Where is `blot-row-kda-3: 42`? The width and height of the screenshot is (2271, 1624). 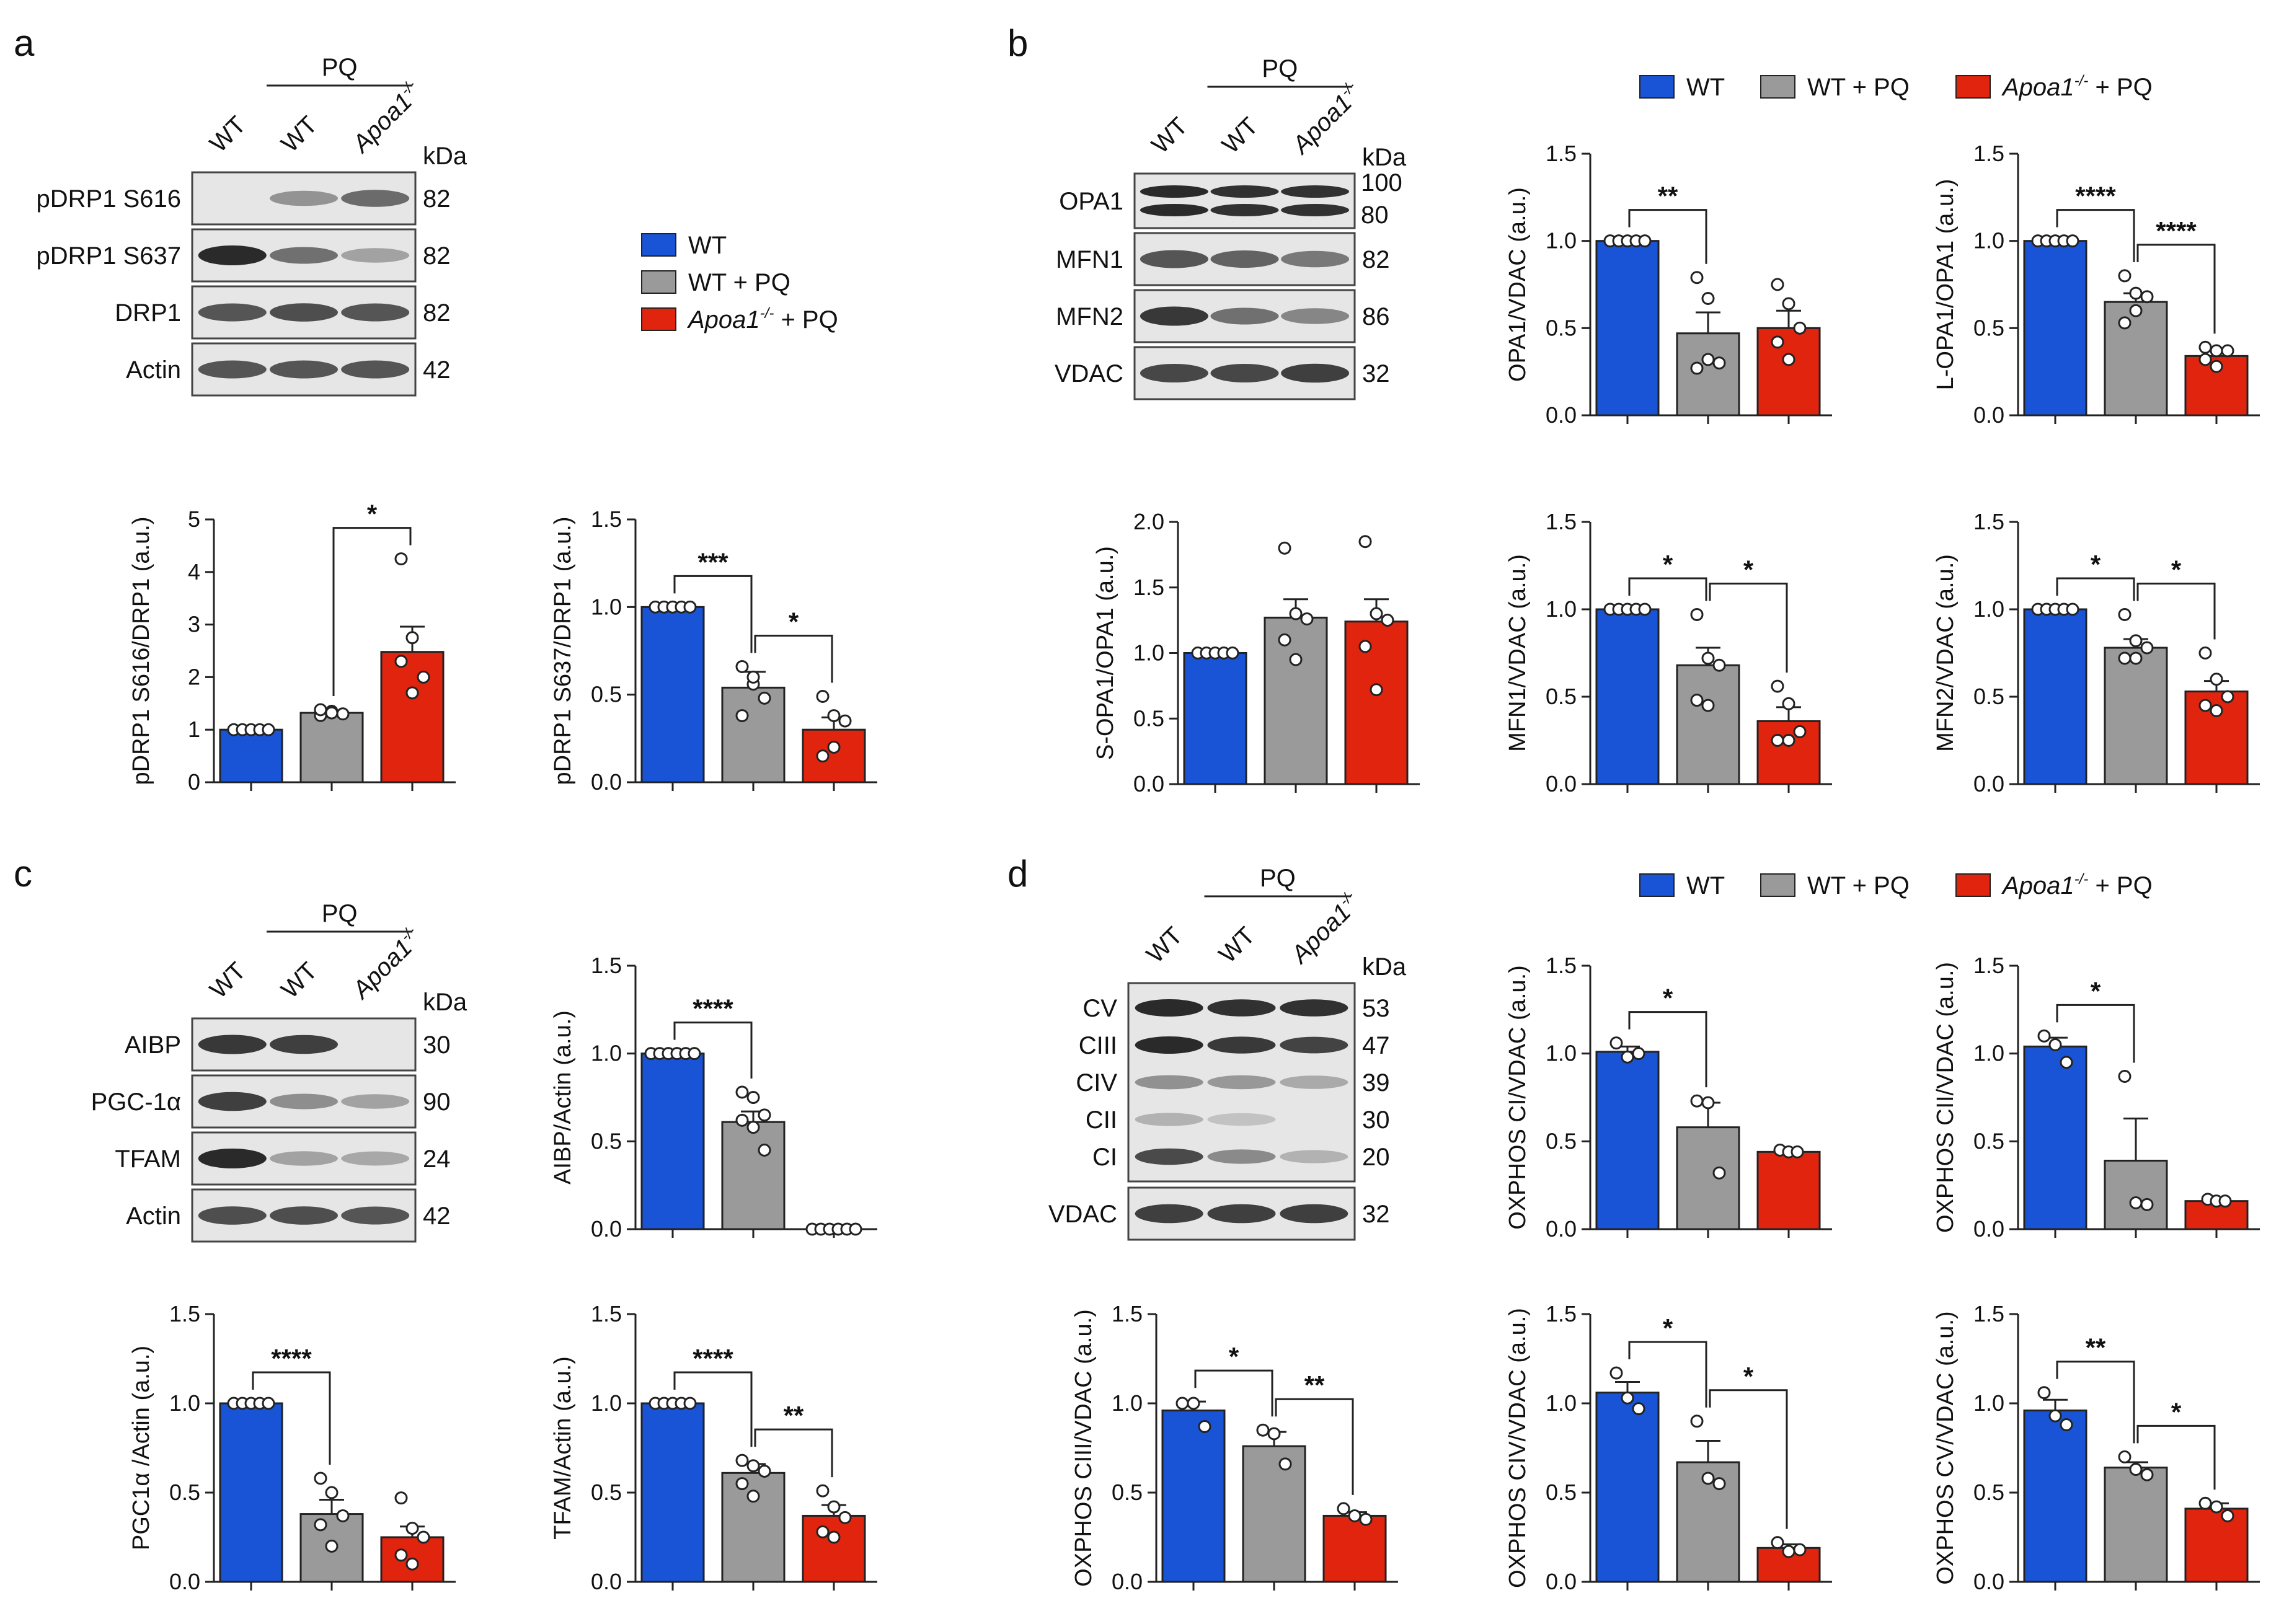 blot-row-kda-3: 42 is located at coordinates (437, 1216).